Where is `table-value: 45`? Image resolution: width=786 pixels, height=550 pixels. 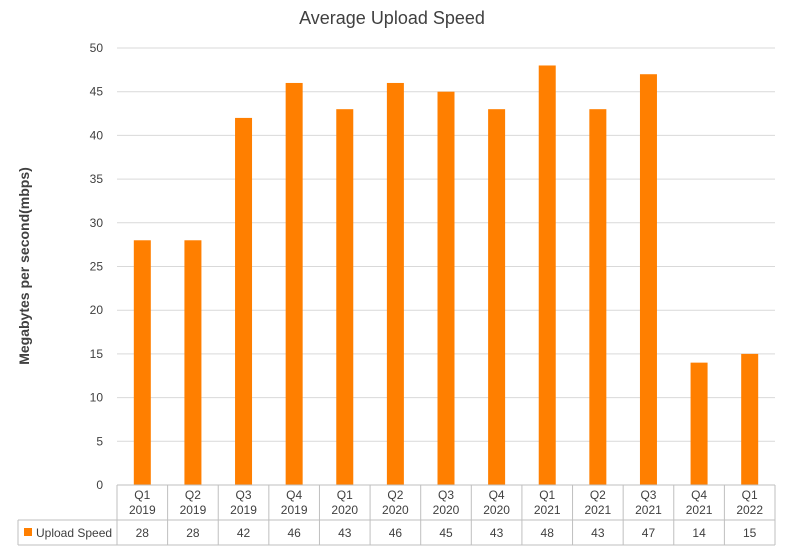 table-value: 45 is located at coordinates (446, 533).